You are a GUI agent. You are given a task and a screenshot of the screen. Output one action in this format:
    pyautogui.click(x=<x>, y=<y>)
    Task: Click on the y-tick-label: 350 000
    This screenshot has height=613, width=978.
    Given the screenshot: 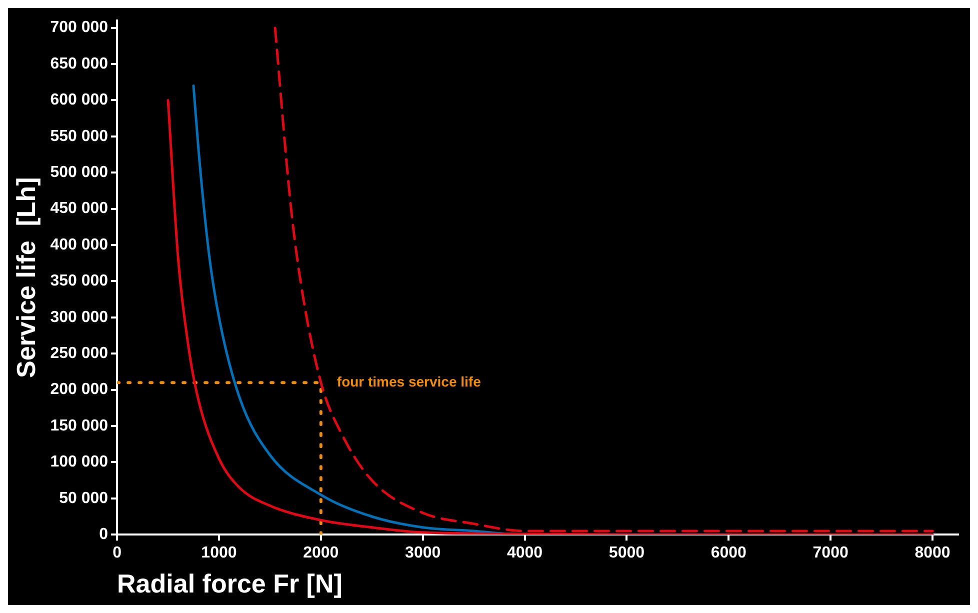 What is the action you would take?
    pyautogui.click(x=79, y=281)
    